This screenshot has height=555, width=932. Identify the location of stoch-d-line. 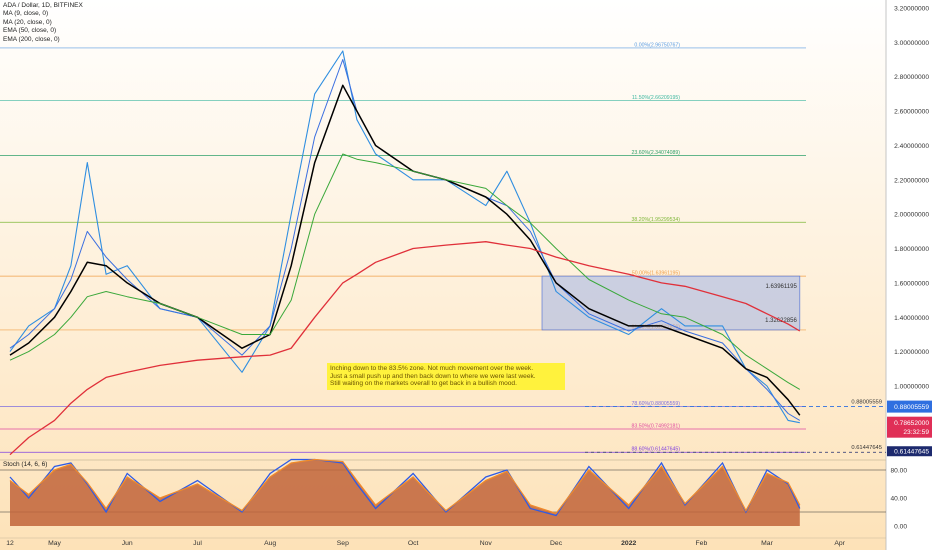
(405, 486).